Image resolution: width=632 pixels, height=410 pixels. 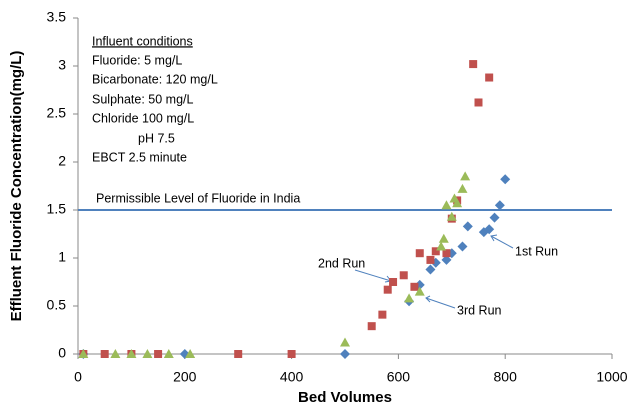 I want to click on y-tick-label: 3, so click(x=62, y=65).